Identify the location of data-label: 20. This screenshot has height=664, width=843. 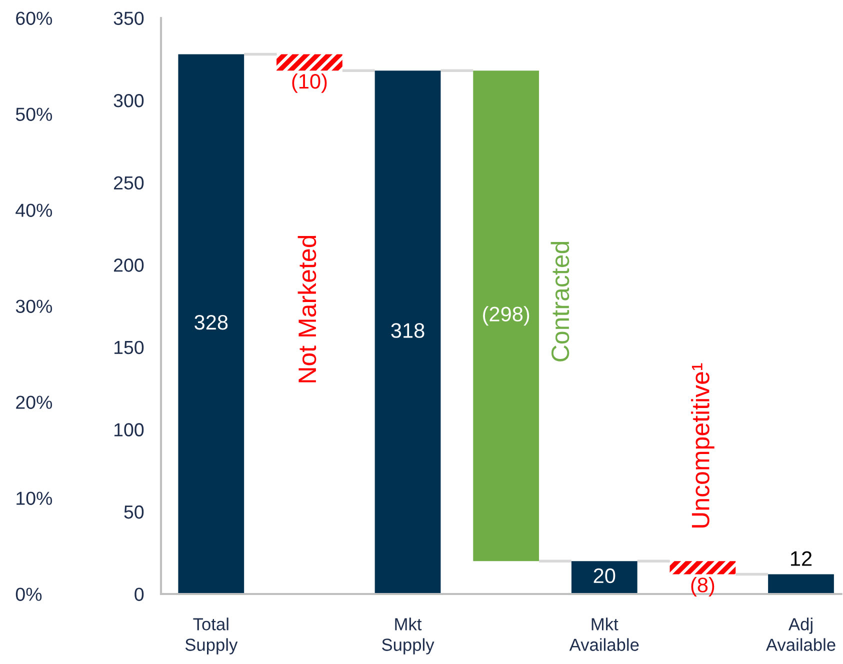
(605, 576).